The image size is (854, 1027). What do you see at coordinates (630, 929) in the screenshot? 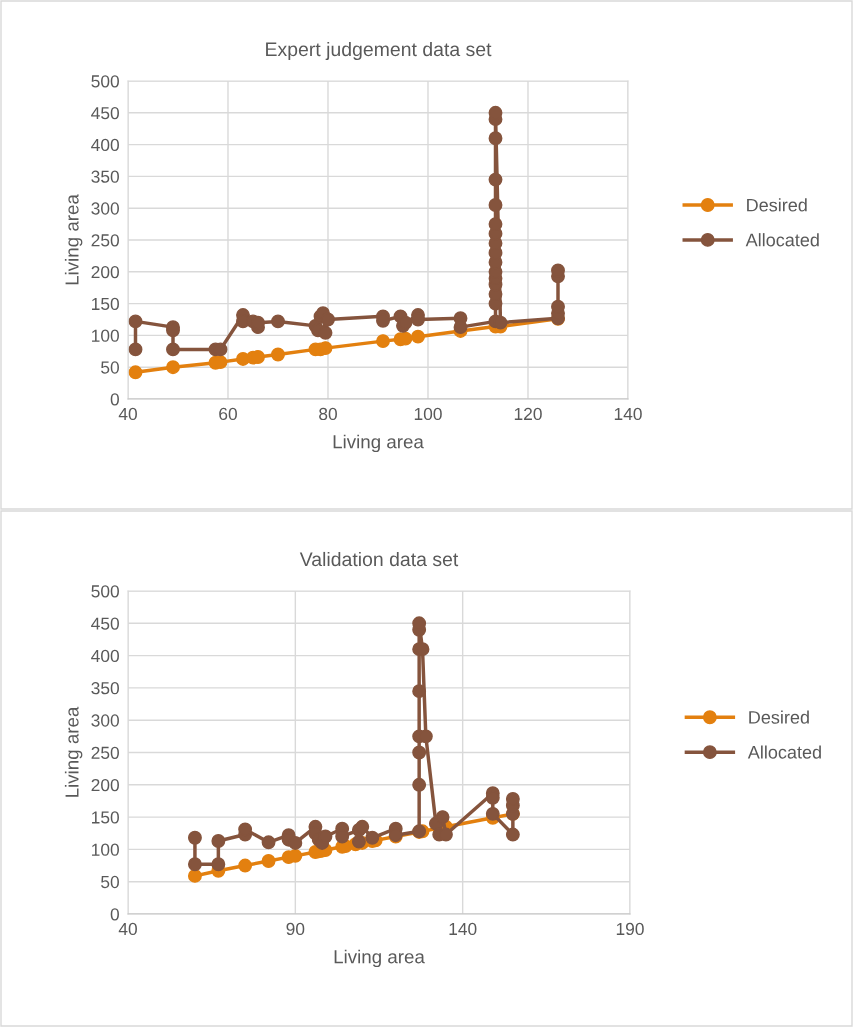
I see `x-tick-label: 190` at bounding box center [630, 929].